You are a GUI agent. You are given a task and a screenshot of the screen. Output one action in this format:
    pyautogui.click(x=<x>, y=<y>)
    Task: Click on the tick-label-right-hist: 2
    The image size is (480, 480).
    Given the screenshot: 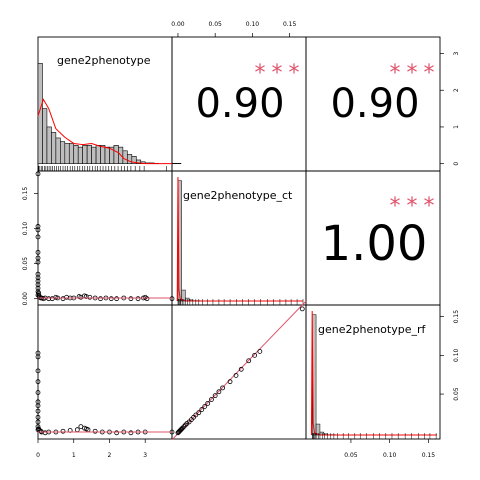 What is the action you would take?
    pyautogui.click(x=456, y=90)
    